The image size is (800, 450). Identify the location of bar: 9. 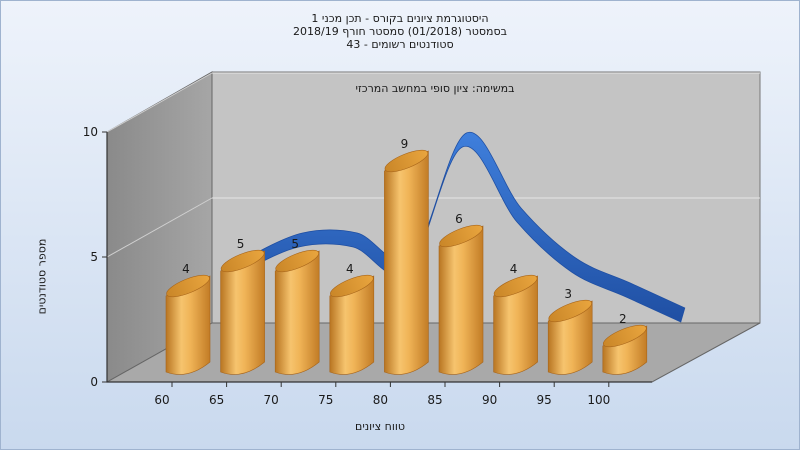
(406, 256).